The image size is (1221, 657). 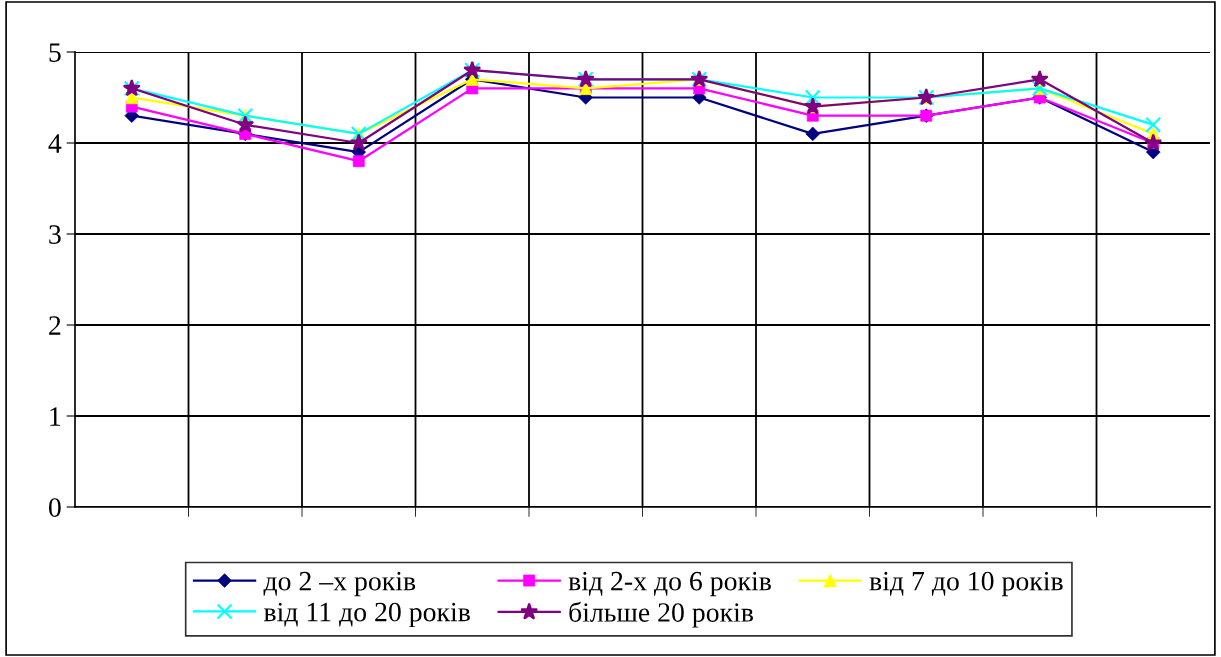 I want to click on y-tick-label: 3, so click(x=55, y=234).